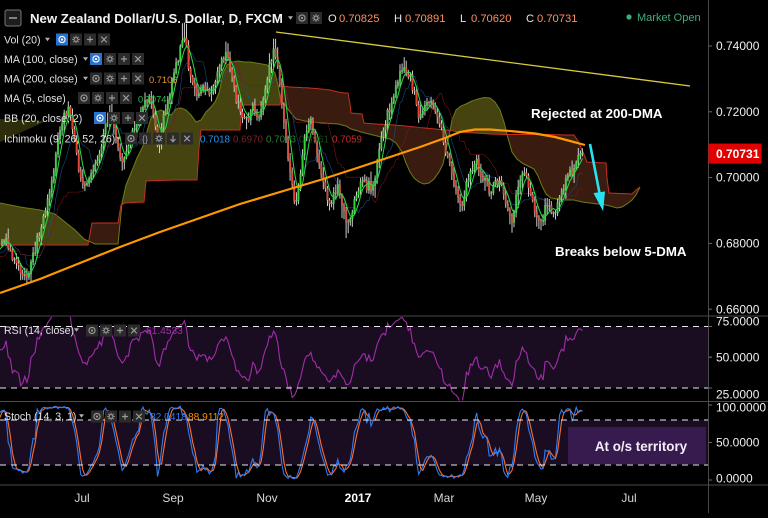 Image resolution: width=768 pixels, height=518 pixels. Describe the element at coordinates (738, 395) in the screenshot. I see `svg-text: 25.0000` at that location.